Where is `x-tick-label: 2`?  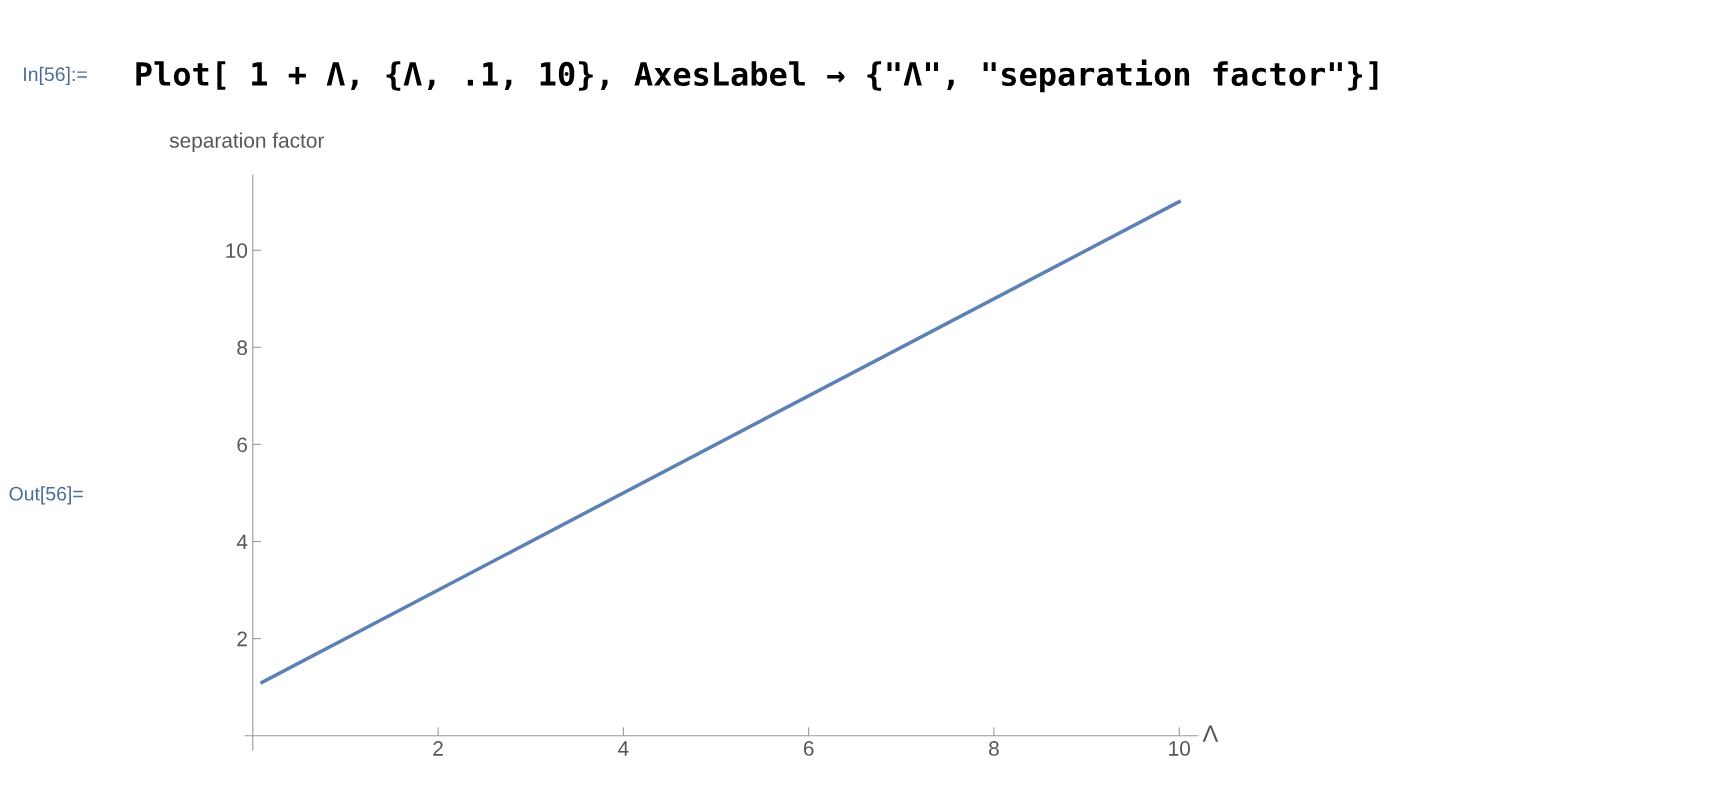
x-tick-label: 2 is located at coordinates (438, 748).